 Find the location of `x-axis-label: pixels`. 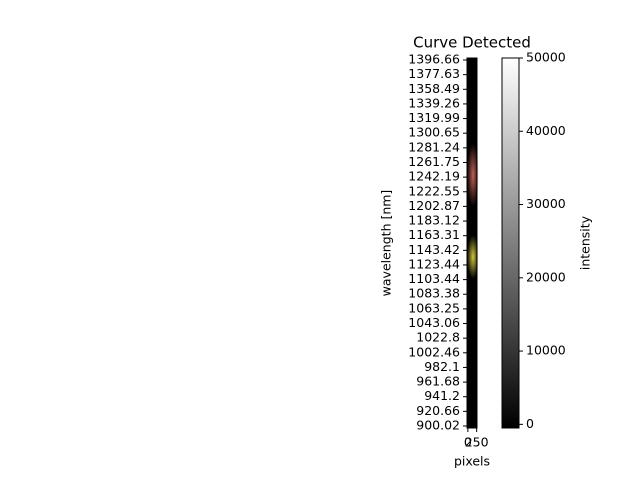

x-axis-label: pixels is located at coordinates (472, 461).